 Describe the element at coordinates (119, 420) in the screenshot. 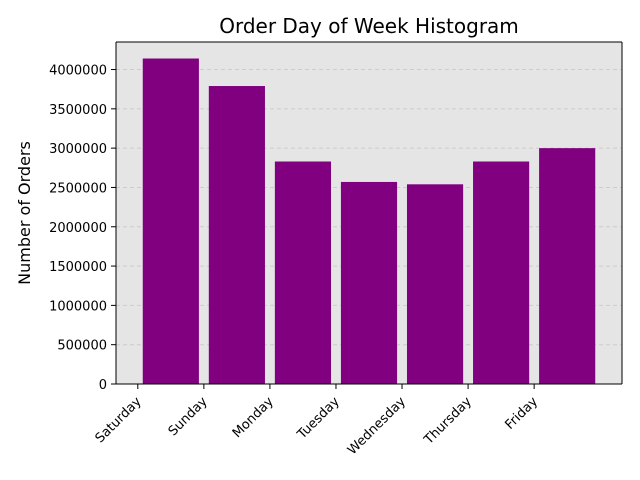

I see `x-tick-label: Saturday` at that location.